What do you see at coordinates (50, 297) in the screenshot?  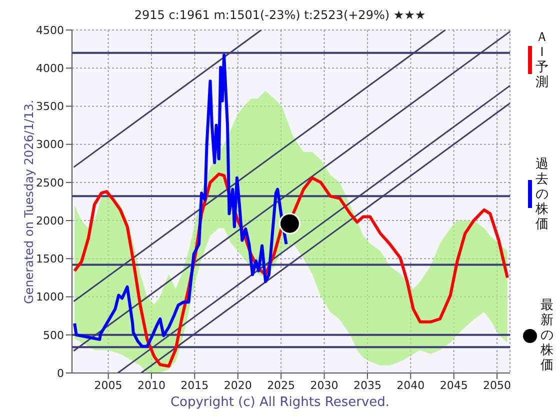 I see `y-tick-label: 1000` at bounding box center [50, 297].